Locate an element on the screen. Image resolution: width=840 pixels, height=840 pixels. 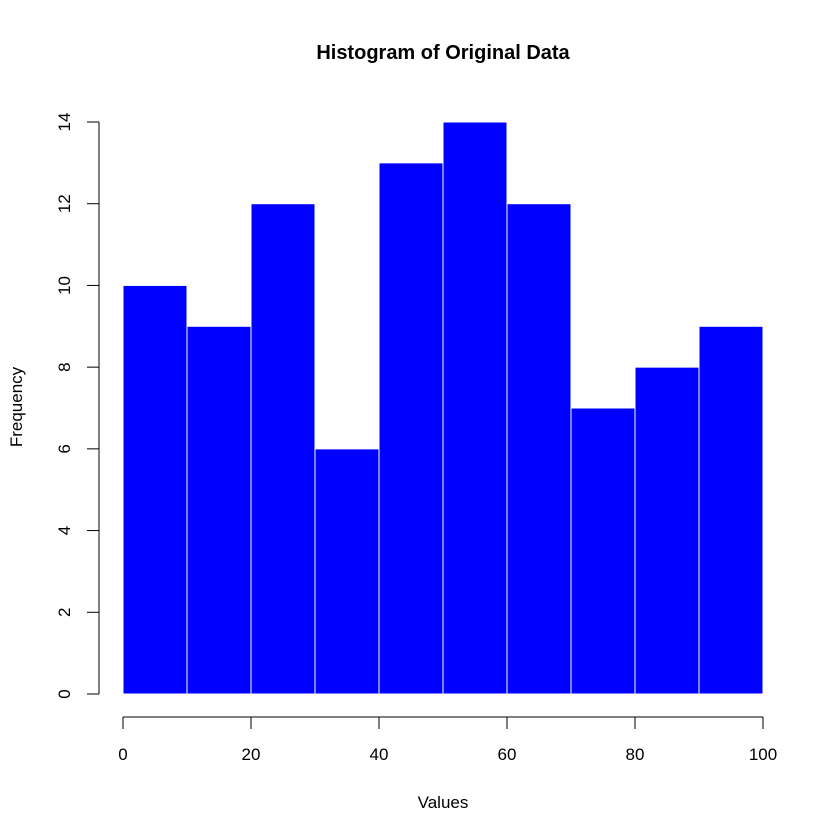
y-tick-label: 6 is located at coordinates (64, 448).